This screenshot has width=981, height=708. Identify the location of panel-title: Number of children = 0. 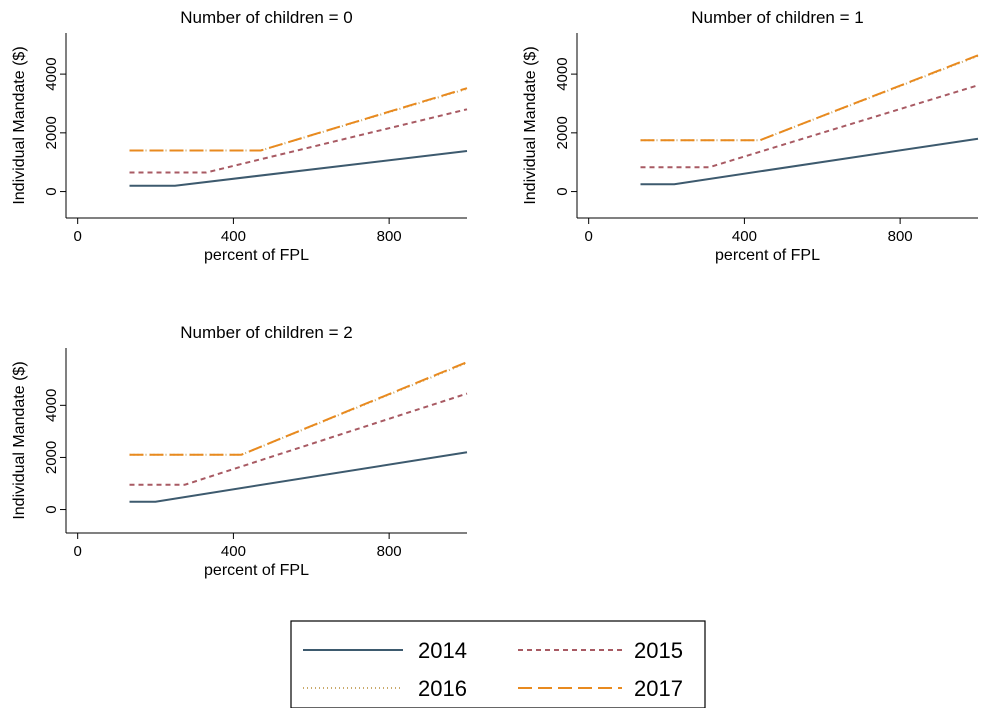
(266, 17).